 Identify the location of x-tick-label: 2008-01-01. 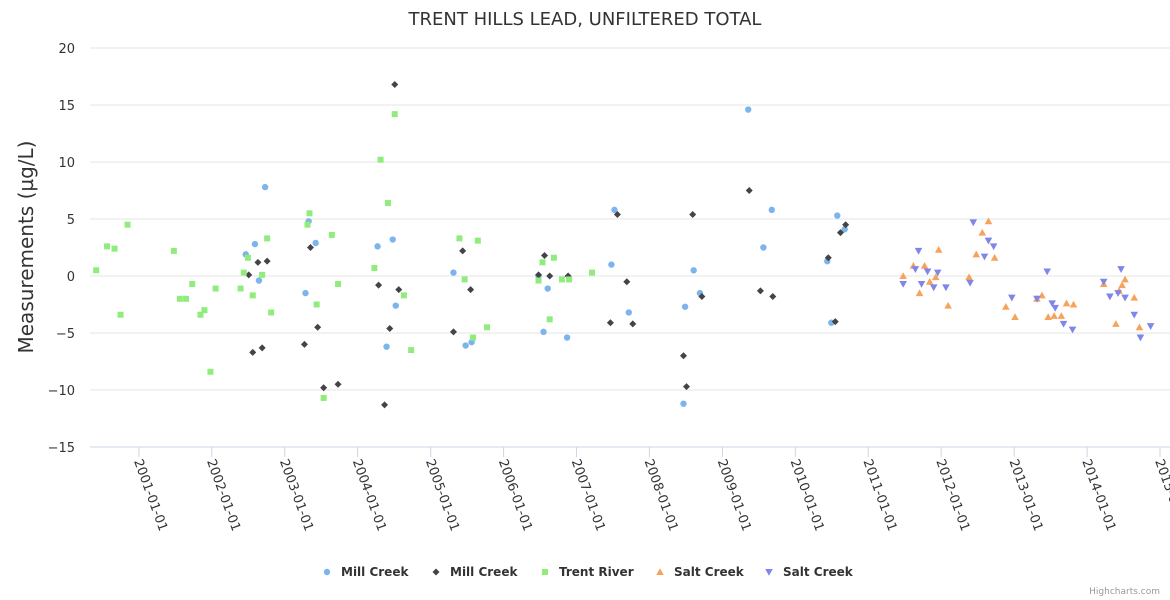
(661, 495).